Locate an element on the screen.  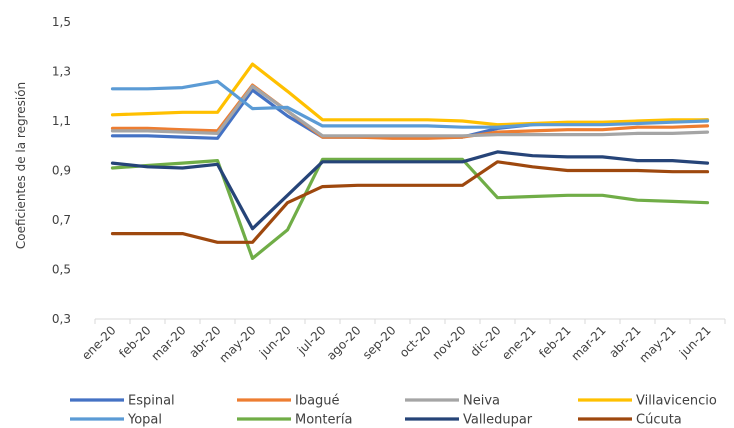
x-tick-label: may-20 is located at coordinates (238, 344).